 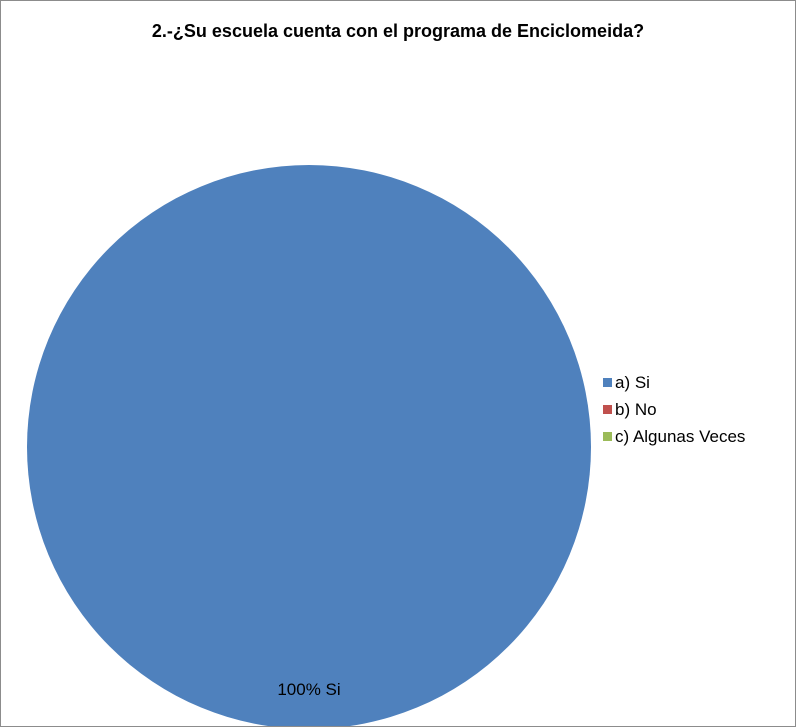 What do you see at coordinates (607, 436) in the screenshot?
I see `legend-swatch-algunas-veces` at bounding box center [607, 436].